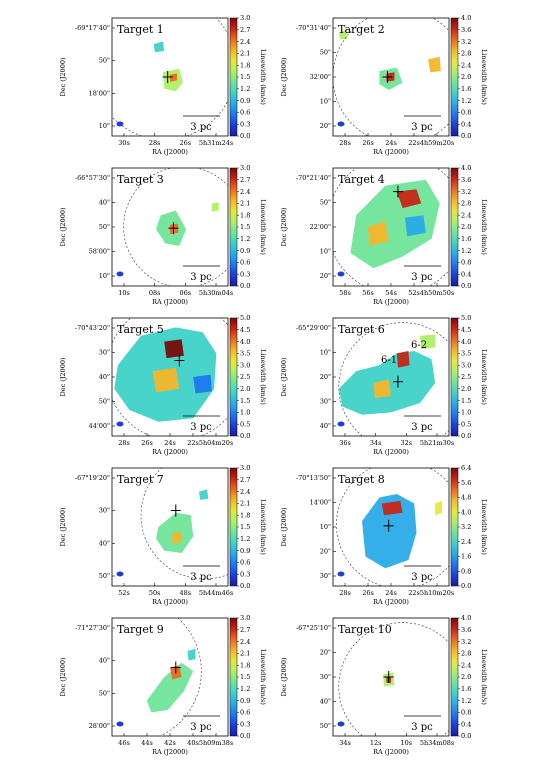  What do you see at coordinates (414, 143) in the screenshot?
I see `x-tick-label: 22s` at bounding box center [414, 143].